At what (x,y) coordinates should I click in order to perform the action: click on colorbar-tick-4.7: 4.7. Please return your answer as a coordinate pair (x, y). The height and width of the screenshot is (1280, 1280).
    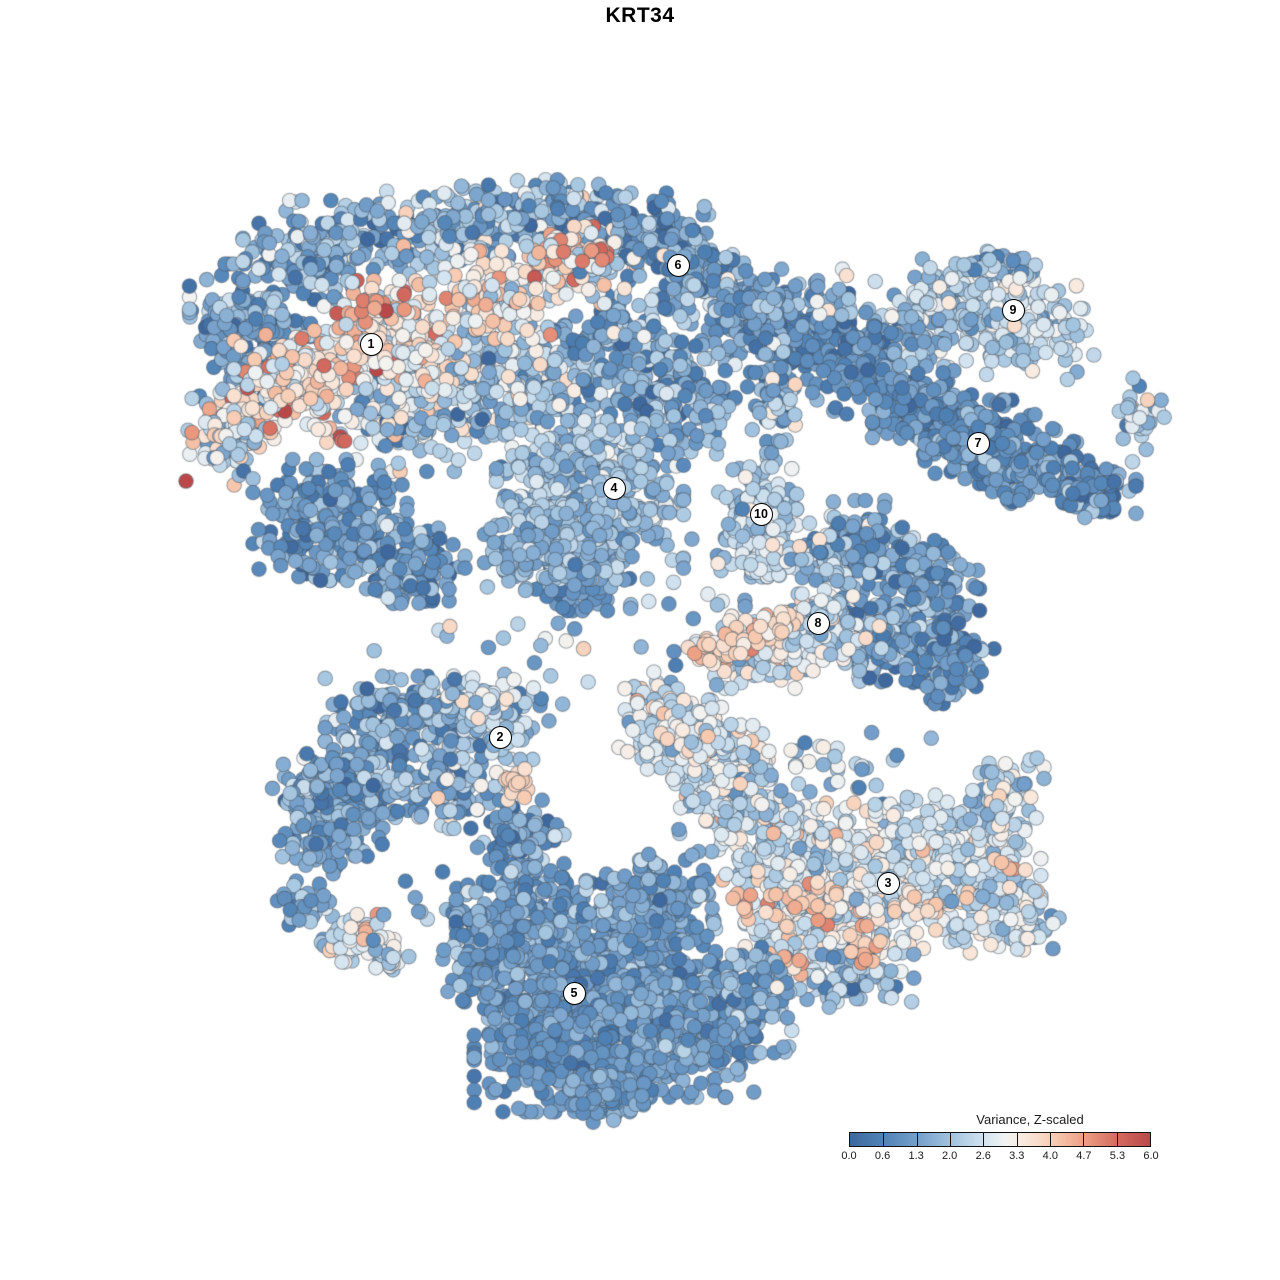
    Looking at the image, I should click on (1084, 1156).